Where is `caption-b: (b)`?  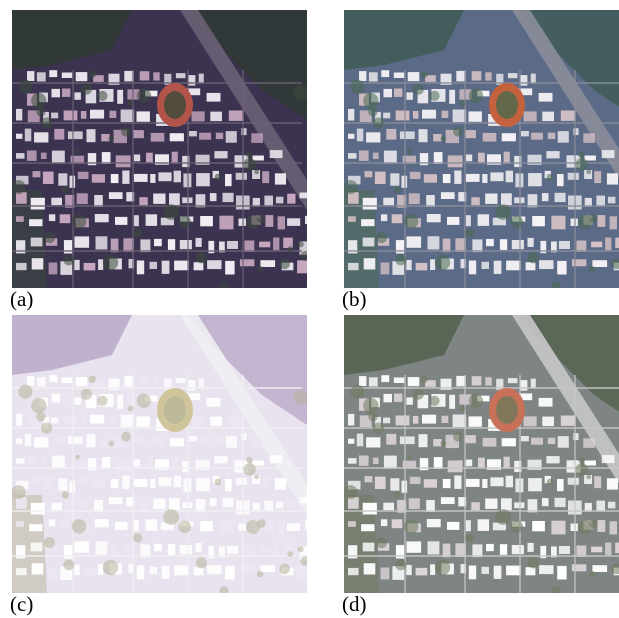 caption-b: (b) is located at coordinates (354, 299).